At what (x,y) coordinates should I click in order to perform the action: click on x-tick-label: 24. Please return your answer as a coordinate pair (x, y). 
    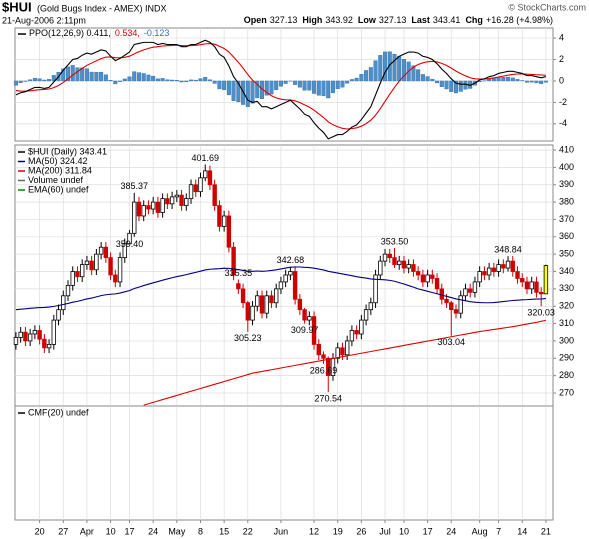
    Looking at the image, I should click on (153, 531).